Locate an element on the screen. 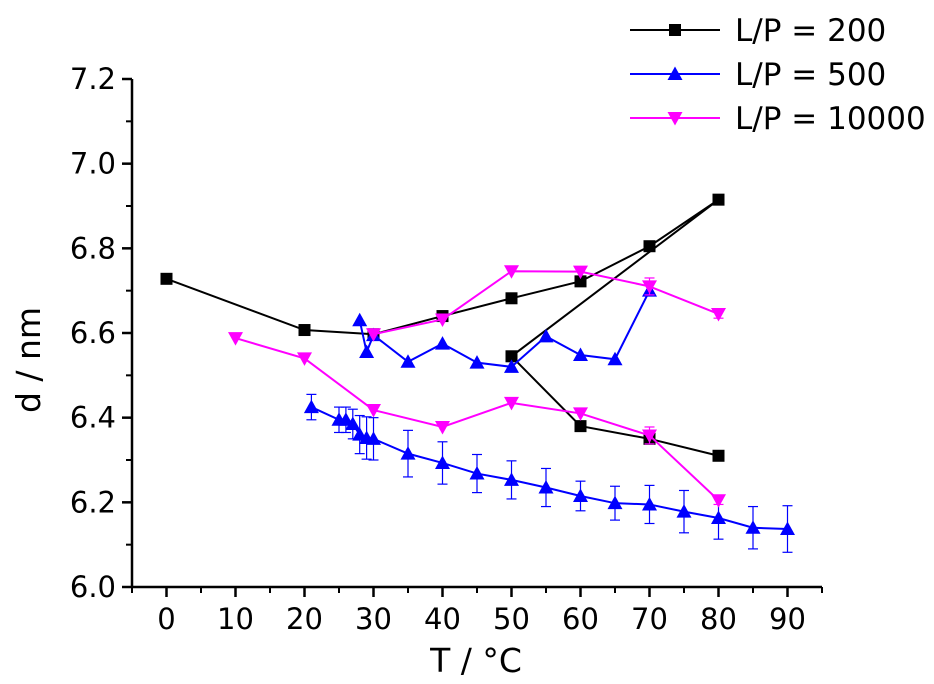  legend-label: L/P = 500 is located at coordinates (810, 75).